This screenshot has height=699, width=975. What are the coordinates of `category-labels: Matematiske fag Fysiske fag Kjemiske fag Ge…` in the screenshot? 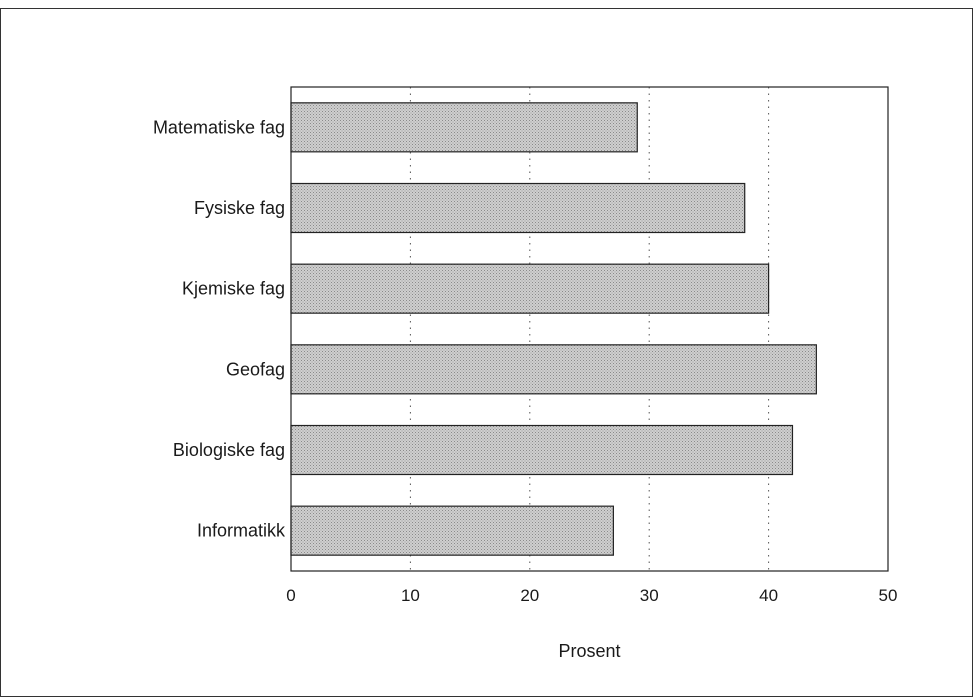 It's located at (219, 328).